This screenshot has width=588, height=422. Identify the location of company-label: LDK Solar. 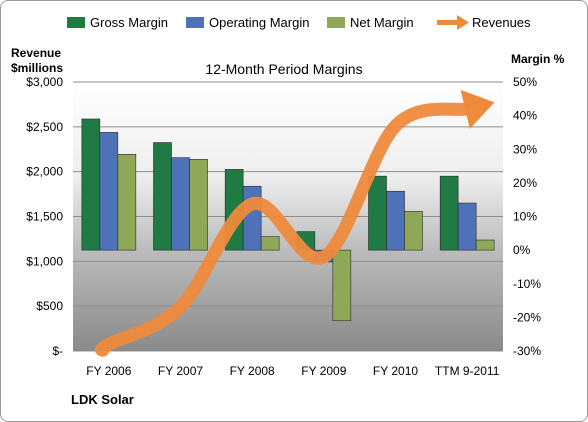
(102, 399).